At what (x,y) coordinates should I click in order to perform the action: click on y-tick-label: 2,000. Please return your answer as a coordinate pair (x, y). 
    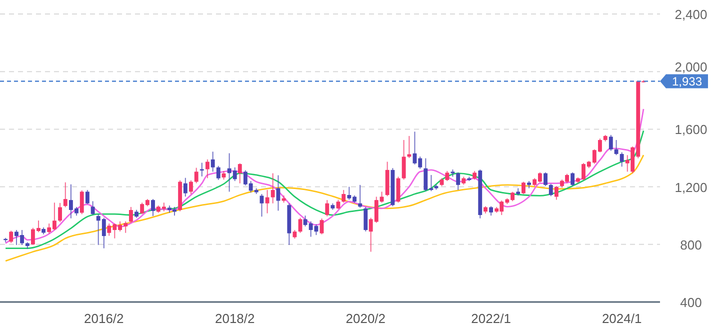
    Looking at the image, I should click on (691, 67).